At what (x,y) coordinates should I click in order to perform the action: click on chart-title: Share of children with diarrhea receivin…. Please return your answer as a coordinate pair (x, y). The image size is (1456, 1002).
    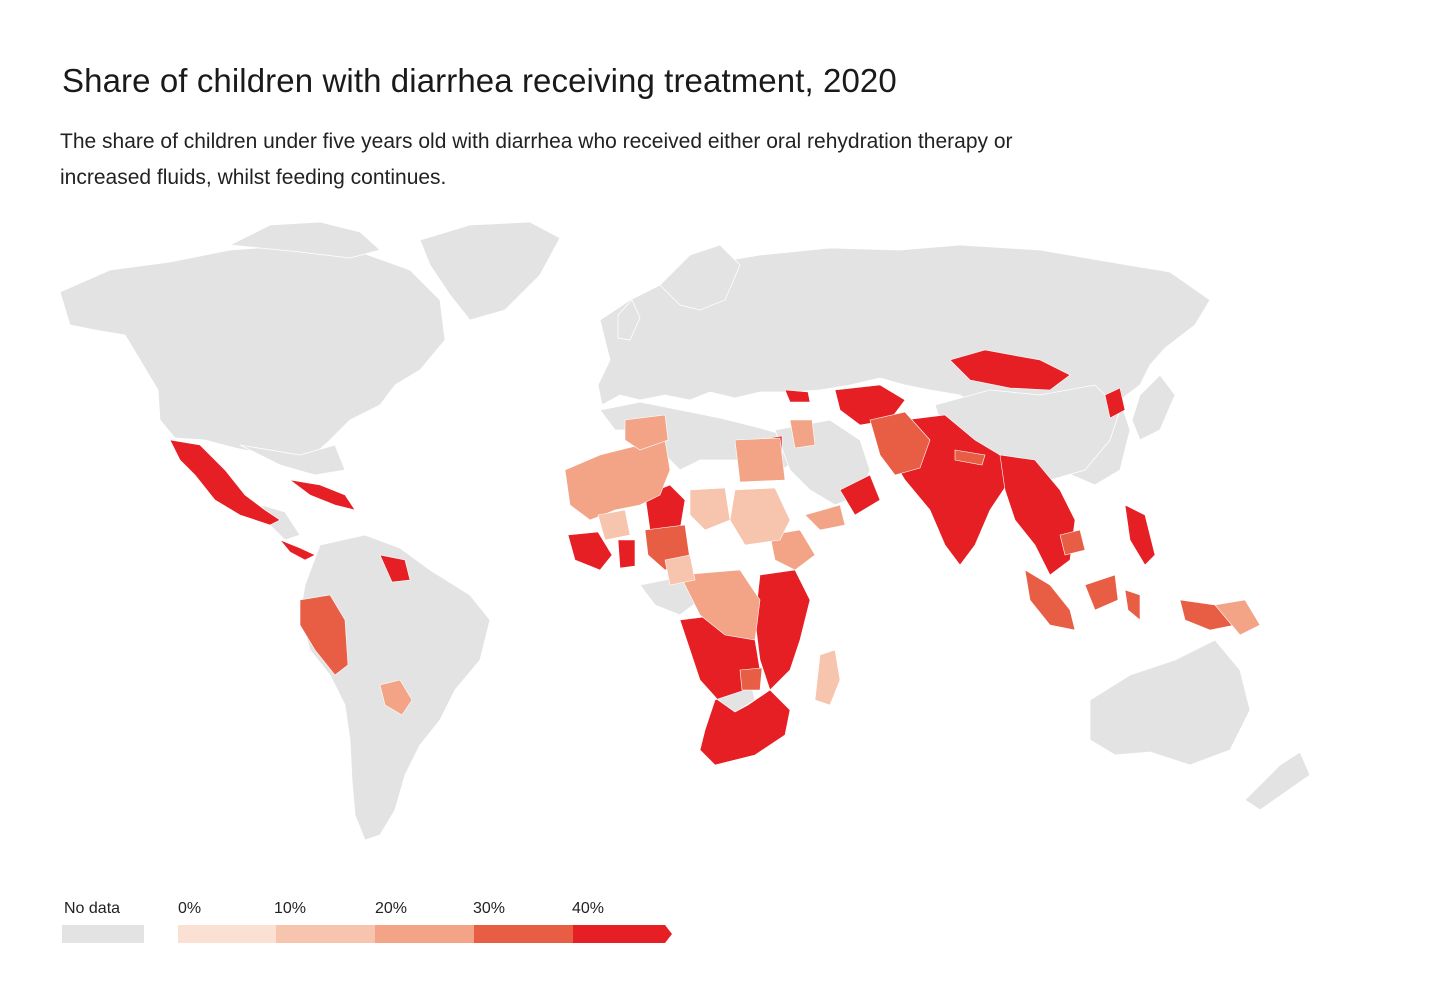
    Looking at the image, I should click on (479, 80).